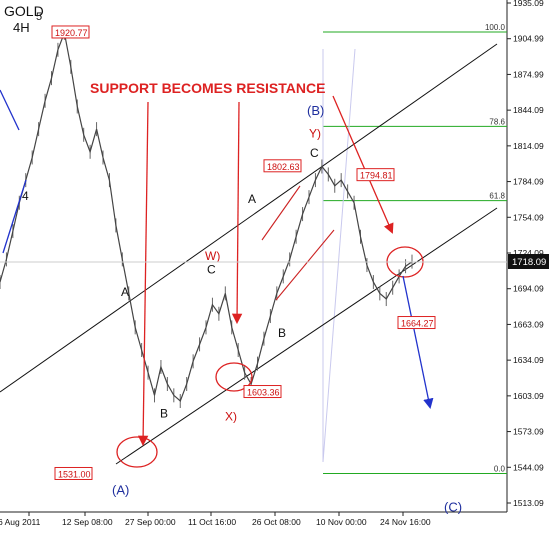 Image resolution: width=549 pixels, height=535 pixels. Describe the element at coordinates (341, 522) in the screenshot. I see `x-tick-label: 10 Nov 00:00` at that location.